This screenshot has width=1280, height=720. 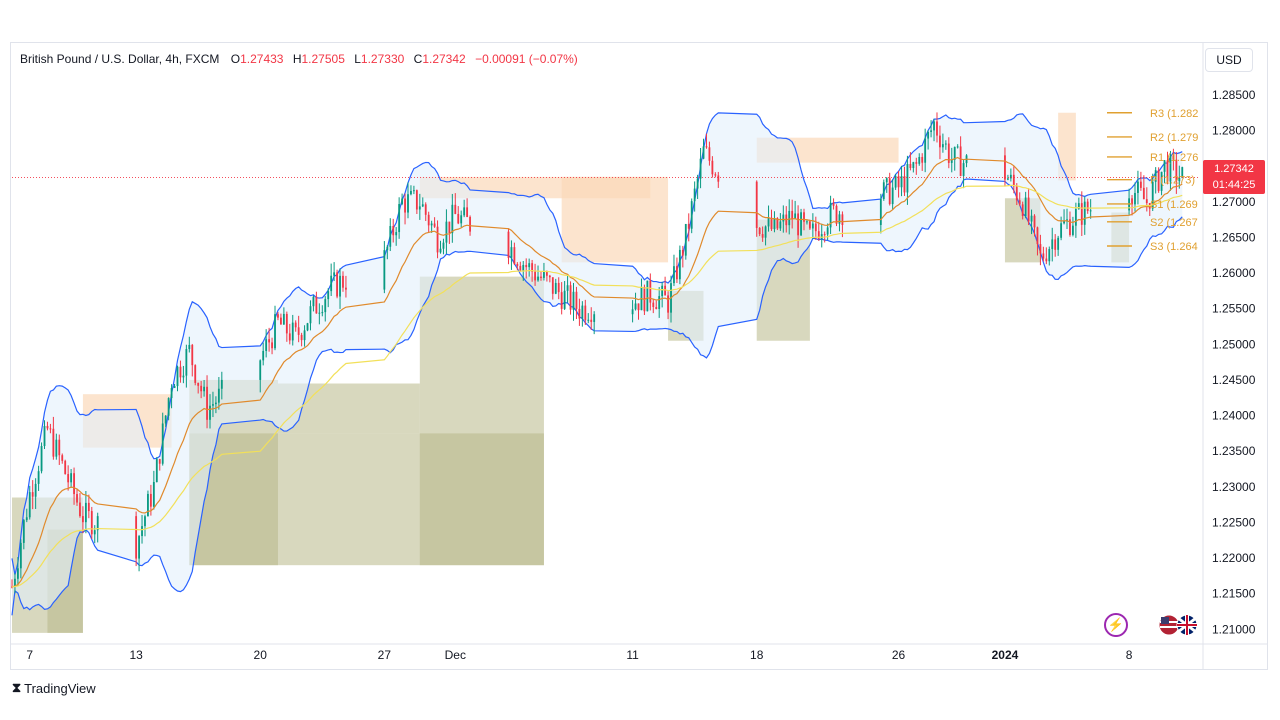 I want to click on flags-icon, so click(x=1179, y=625).